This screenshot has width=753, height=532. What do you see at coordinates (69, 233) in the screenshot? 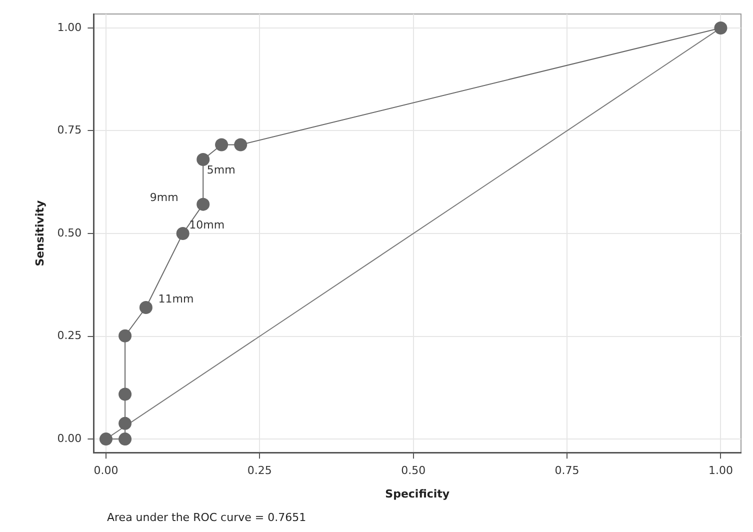
I see `y-tick-label: 0.50` at bounding box center [69, 233].